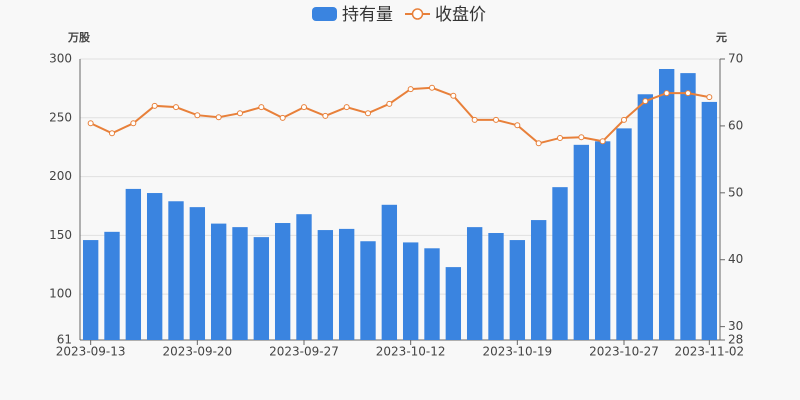 This screenshot has height=400, width=800. What do you see at coordinates (60, 59) in the screenshot?
I see `y-tick-label: 300` at bounding box center [60, 59].